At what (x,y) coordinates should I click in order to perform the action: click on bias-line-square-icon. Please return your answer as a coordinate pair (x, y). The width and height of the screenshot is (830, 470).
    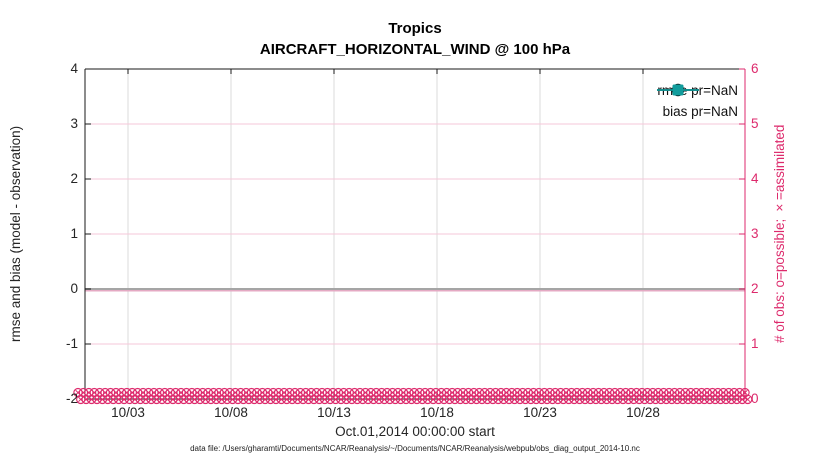
    Looking at the image, I should click on (678, 90).